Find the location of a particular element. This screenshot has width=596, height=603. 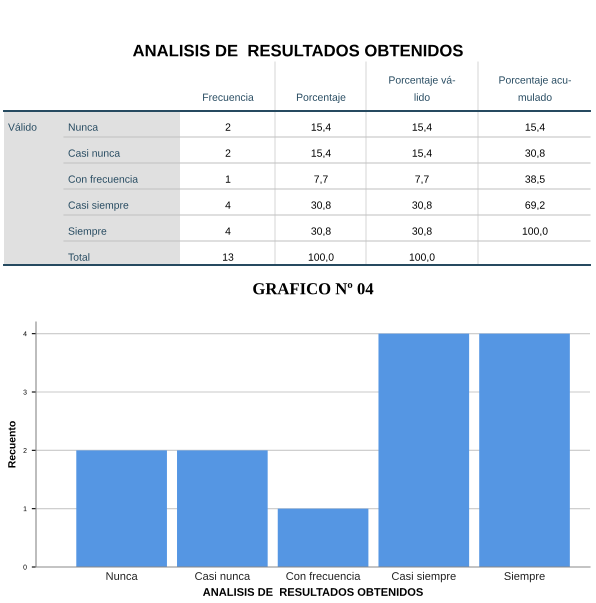

text: Siempre is located at coordinates (87, 232).